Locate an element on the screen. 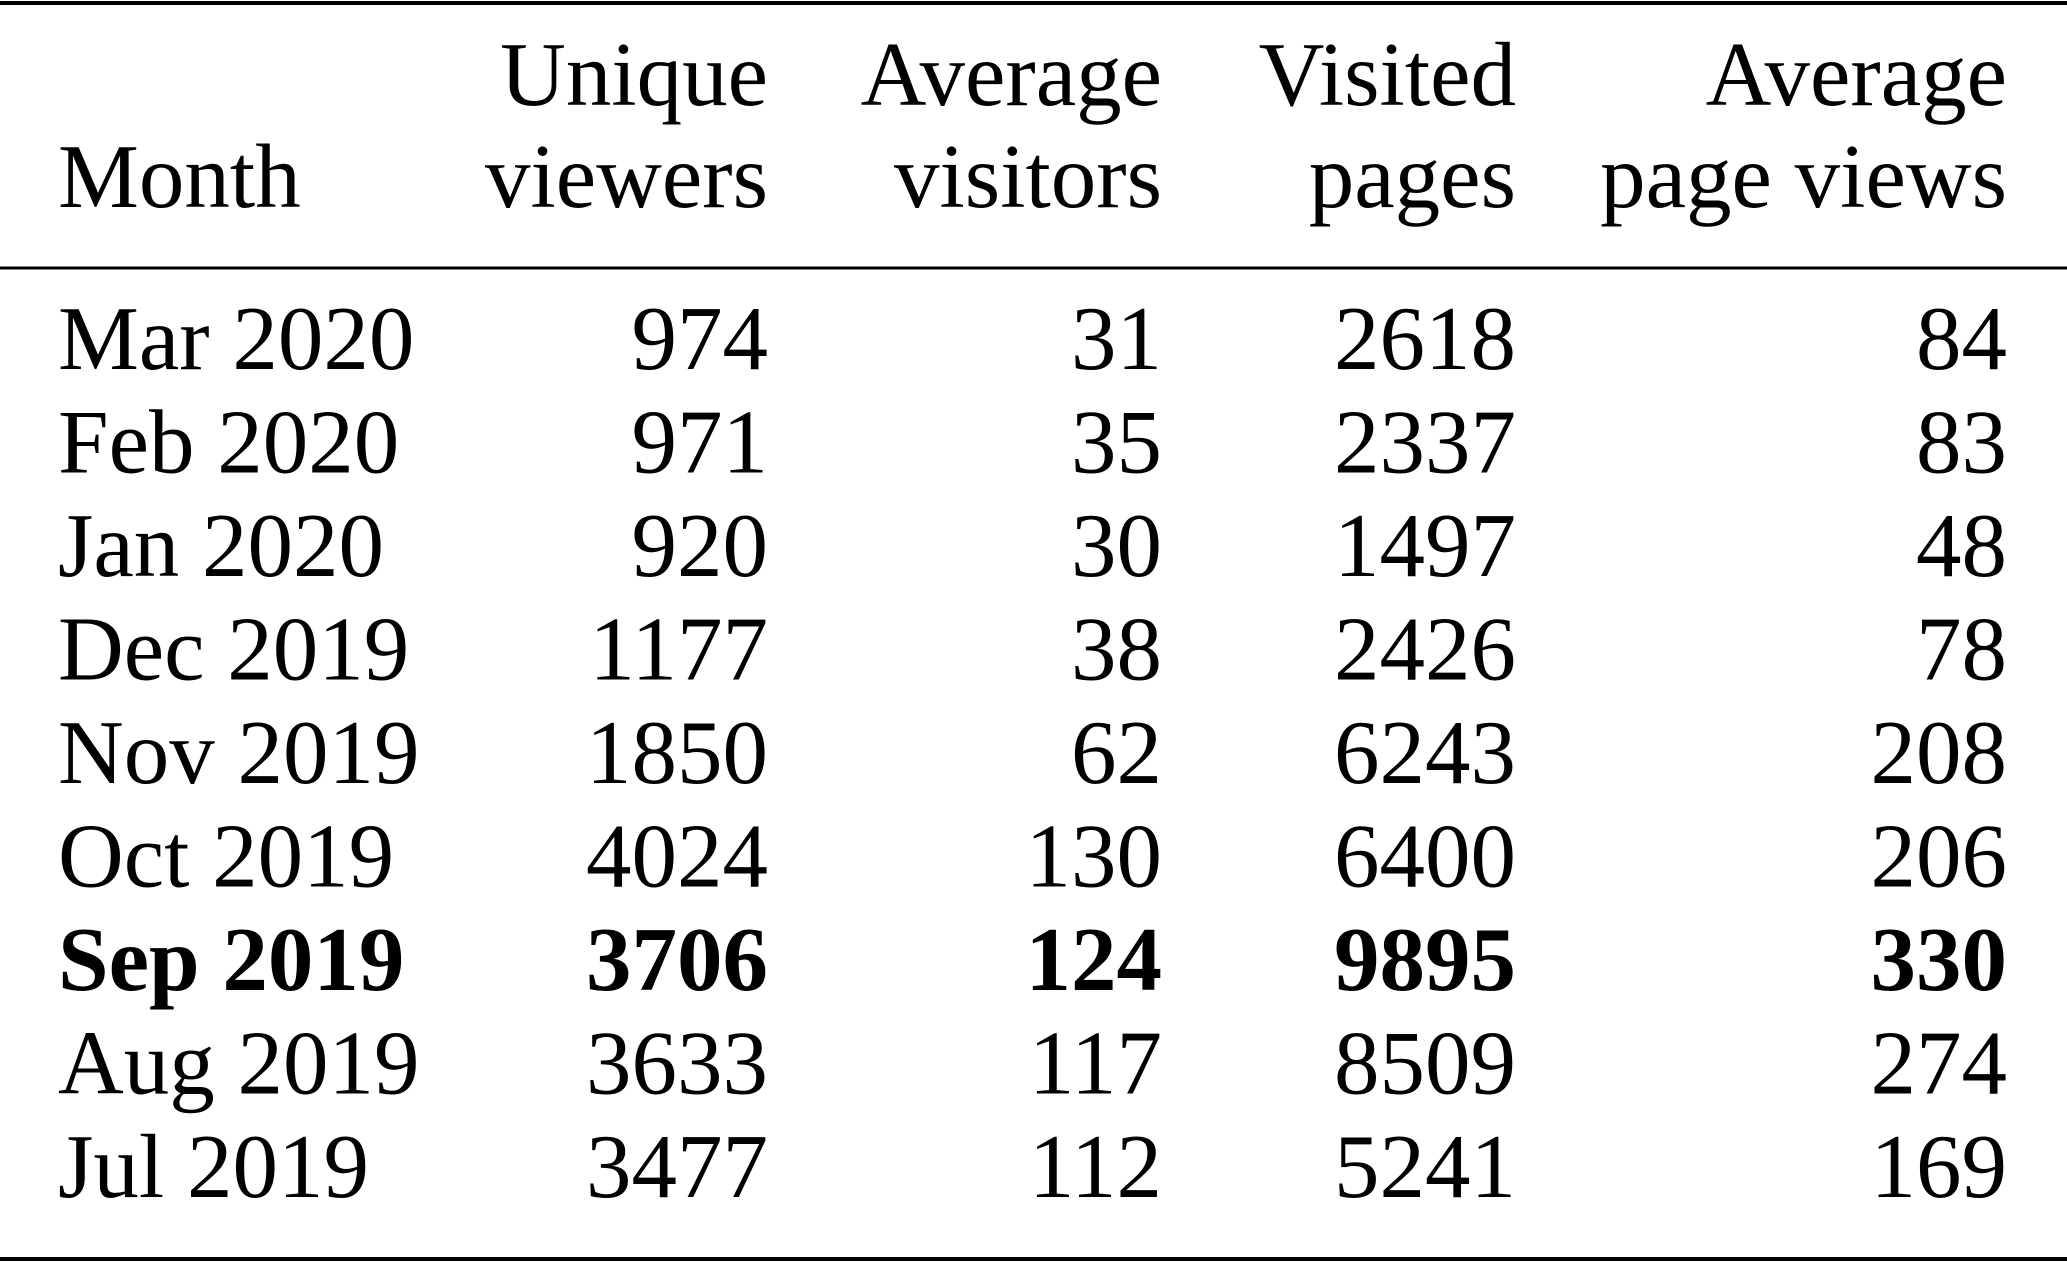 The height and width of the screenshot is (1263, 2067). table-cell: 920 is located at coordinates (700, 545).